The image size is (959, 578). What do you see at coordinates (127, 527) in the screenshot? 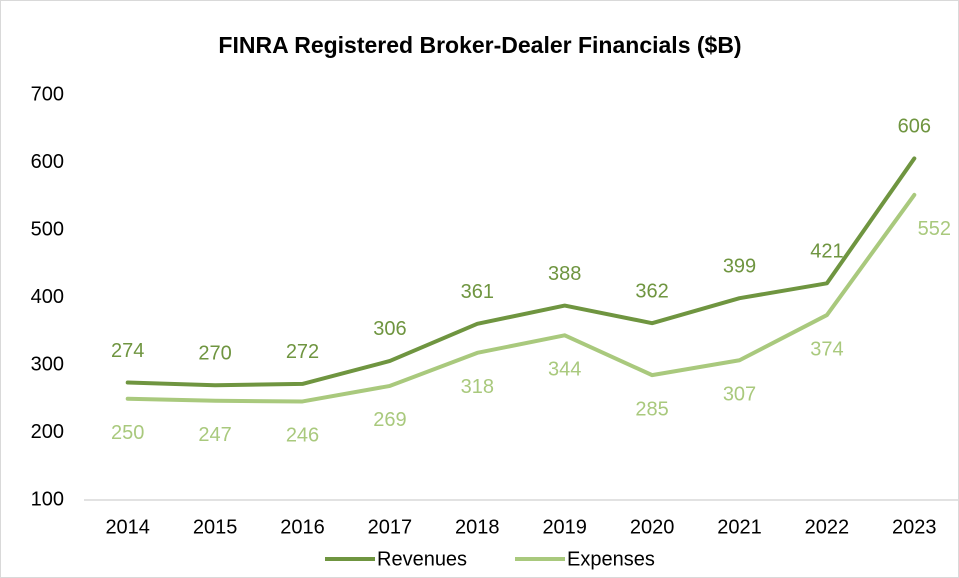
I see `x-tick-label: 2014` at bounding box center [127, 527].